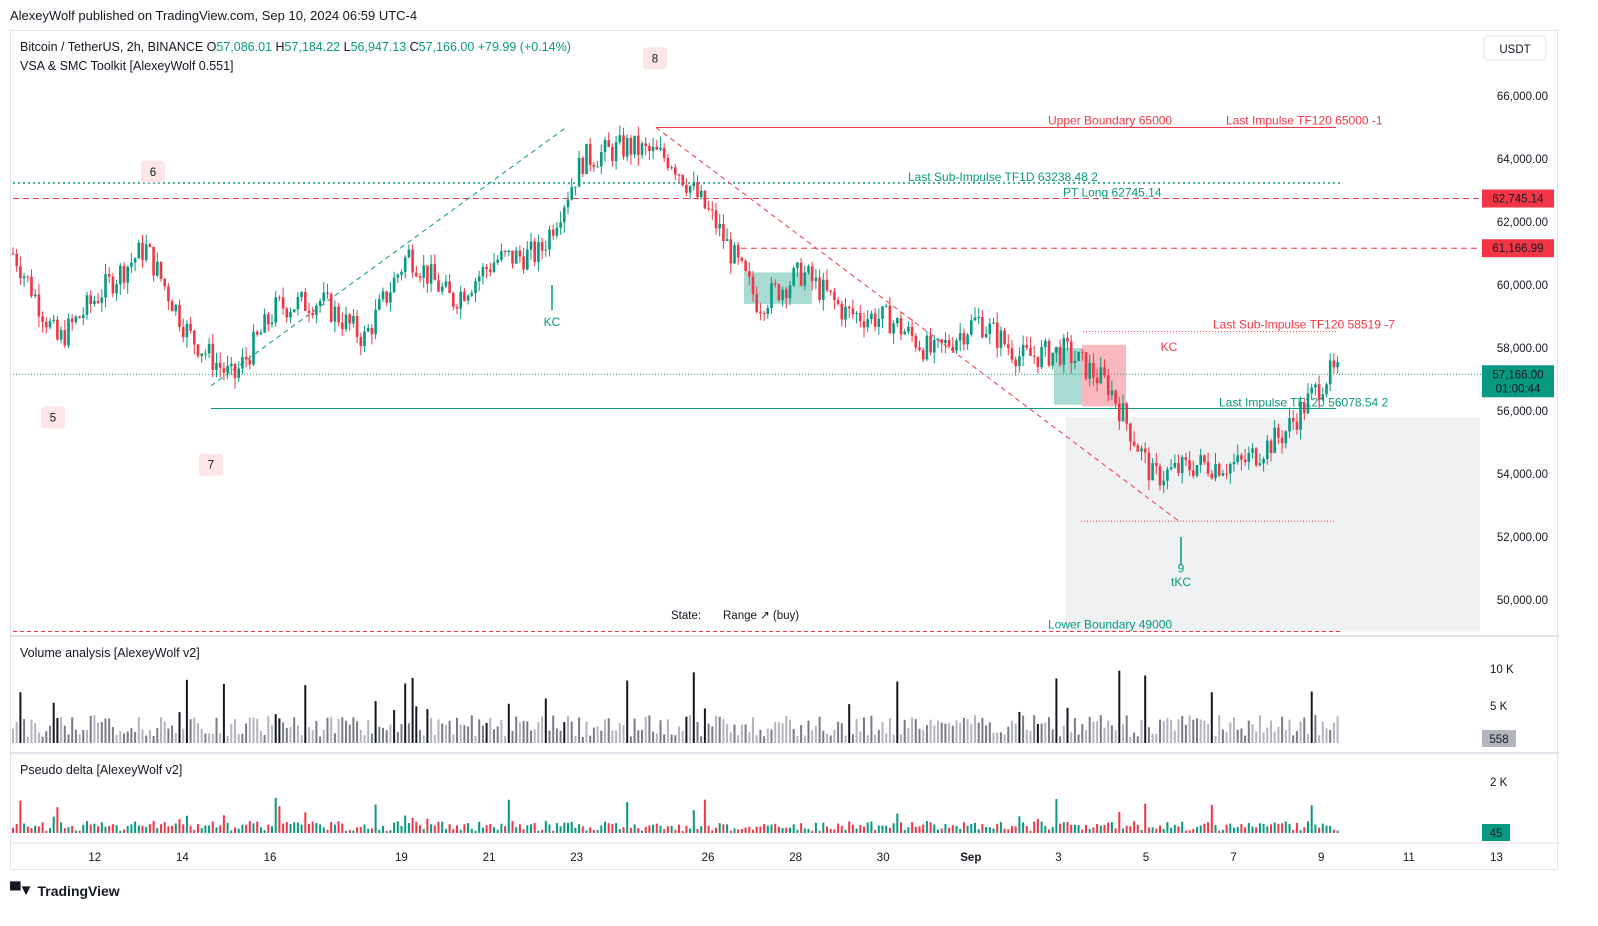 This screenshot has width=1598, height=926. Describe the element at coordinates (708, 858) in the screenshot. I see `time-tick: 26` at that location.